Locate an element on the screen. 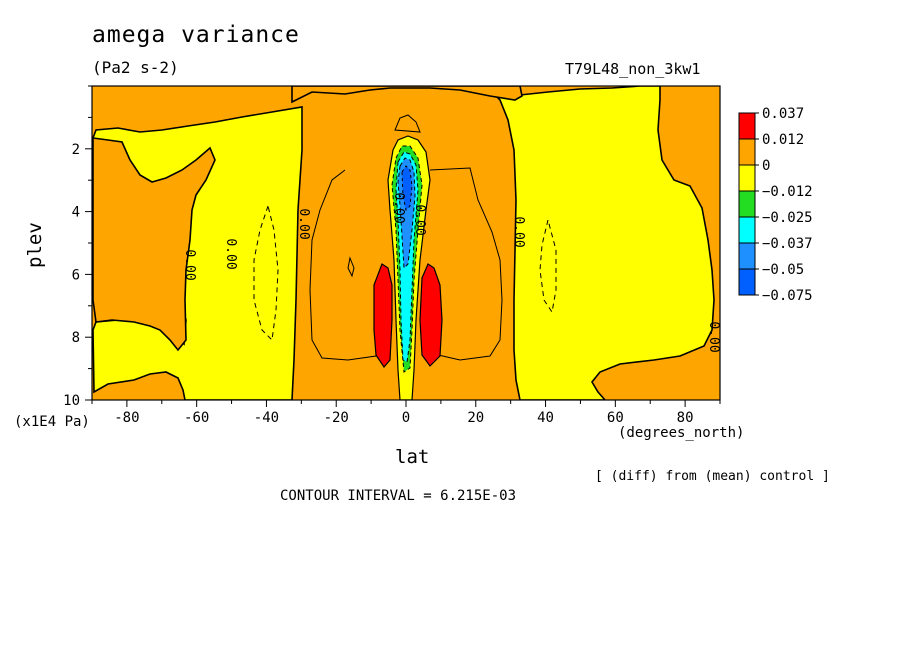 The height and width of the screenshot is (654, 904). colorbar-label: −0.075 is located at coordinates (787, 296).